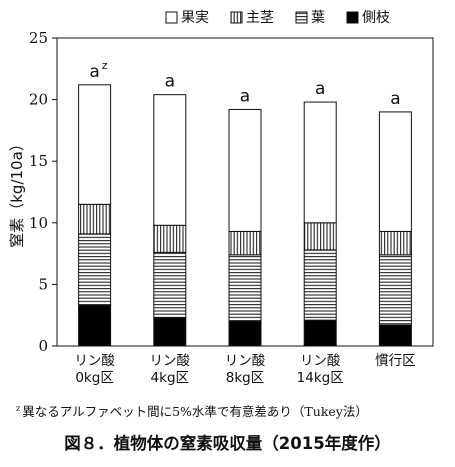  What do you see at coordinates (395, 361) in the screenshot?
I see `category-label: 慣行区` at bounding box center [395, 361].